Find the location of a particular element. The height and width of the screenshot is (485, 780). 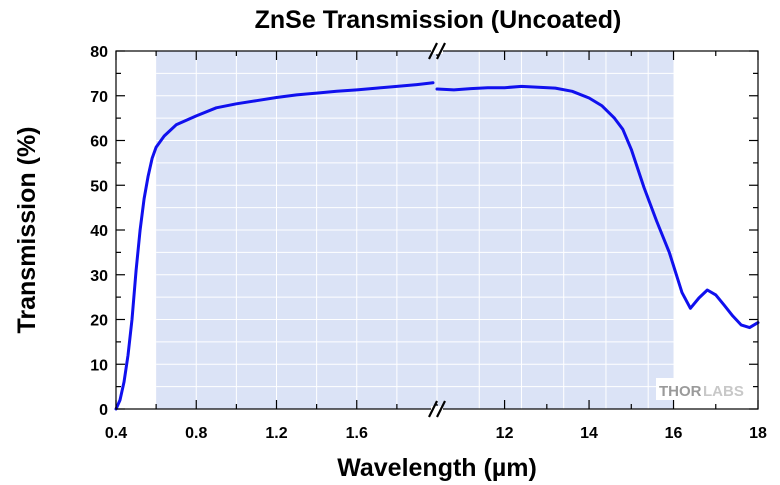

y-tick-label: 30 is located at coordinates (99, 276).